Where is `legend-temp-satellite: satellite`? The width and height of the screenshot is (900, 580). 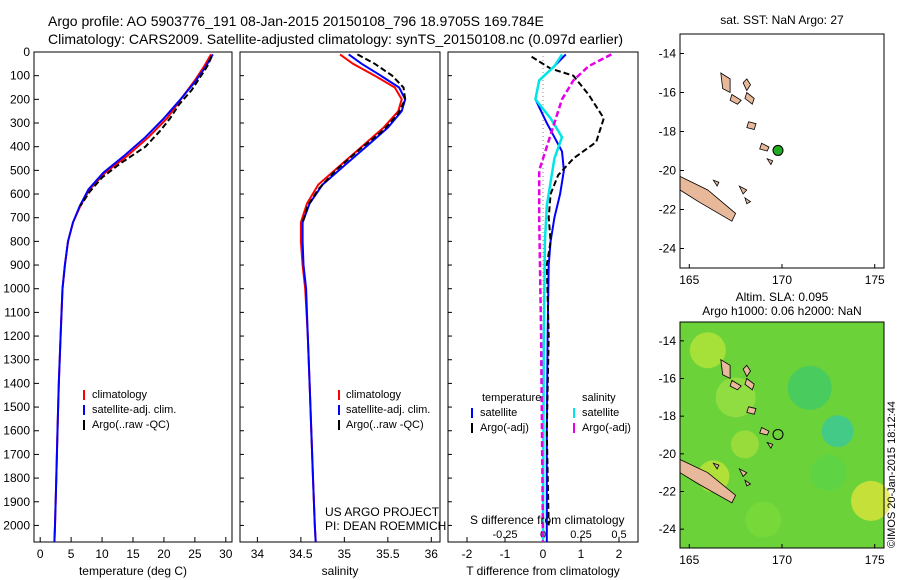
legend-temp-satellite: satellite is located at coordinates (498, 413).